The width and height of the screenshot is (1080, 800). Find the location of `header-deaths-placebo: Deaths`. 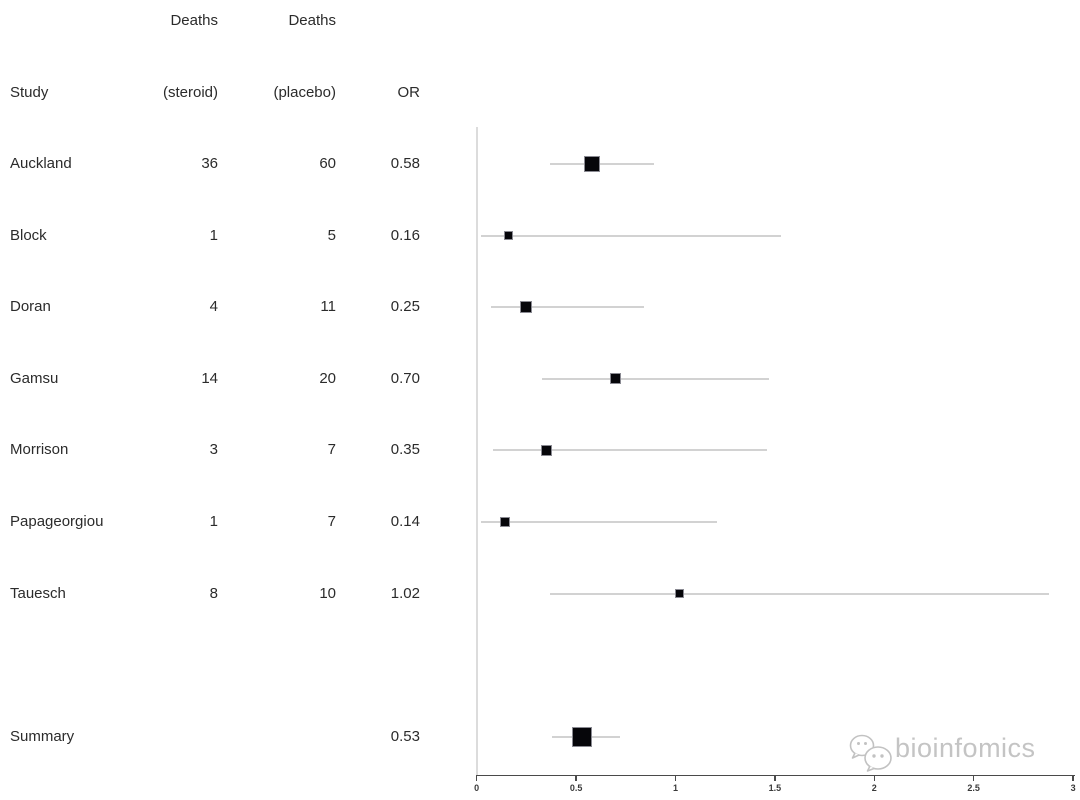

header-deaths-placebo: Deaths is located at coordinates (312, 20).